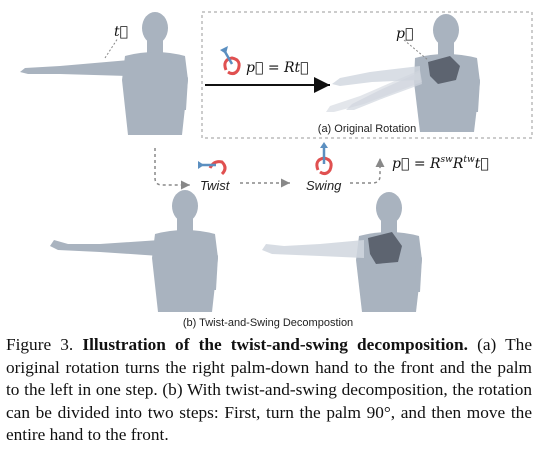  Describe the element at coordinates (104, 73) in the screenshot. I see `mannequin-original` at that location.